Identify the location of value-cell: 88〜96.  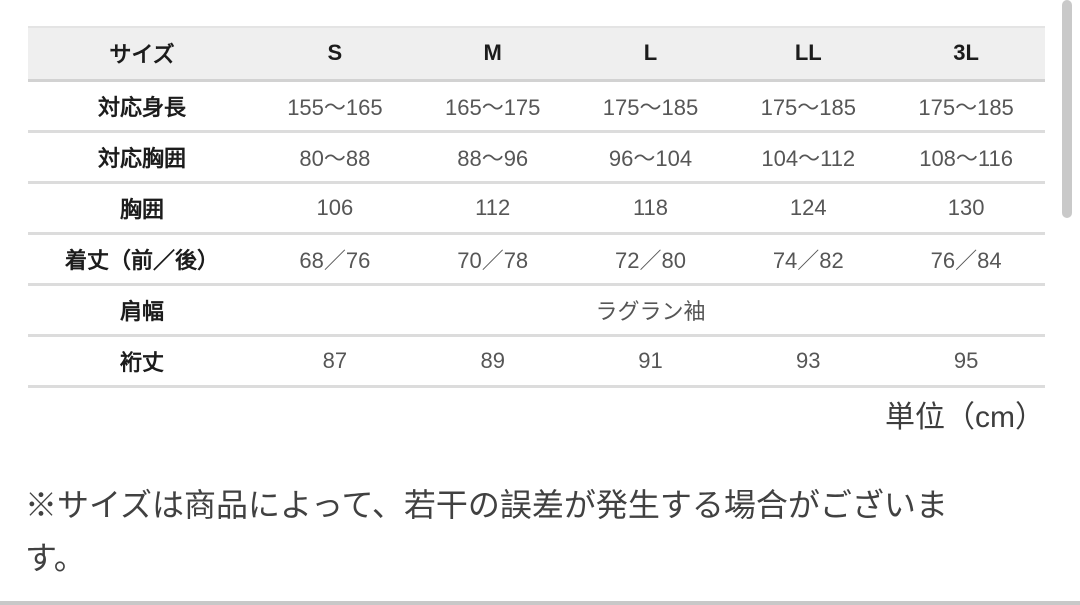
(493, 158).